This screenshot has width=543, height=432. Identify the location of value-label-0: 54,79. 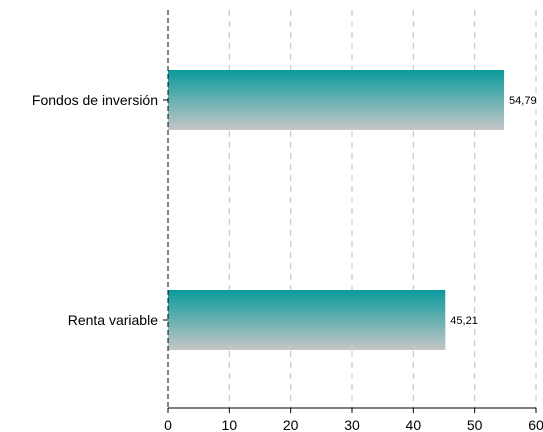
(523, 101).